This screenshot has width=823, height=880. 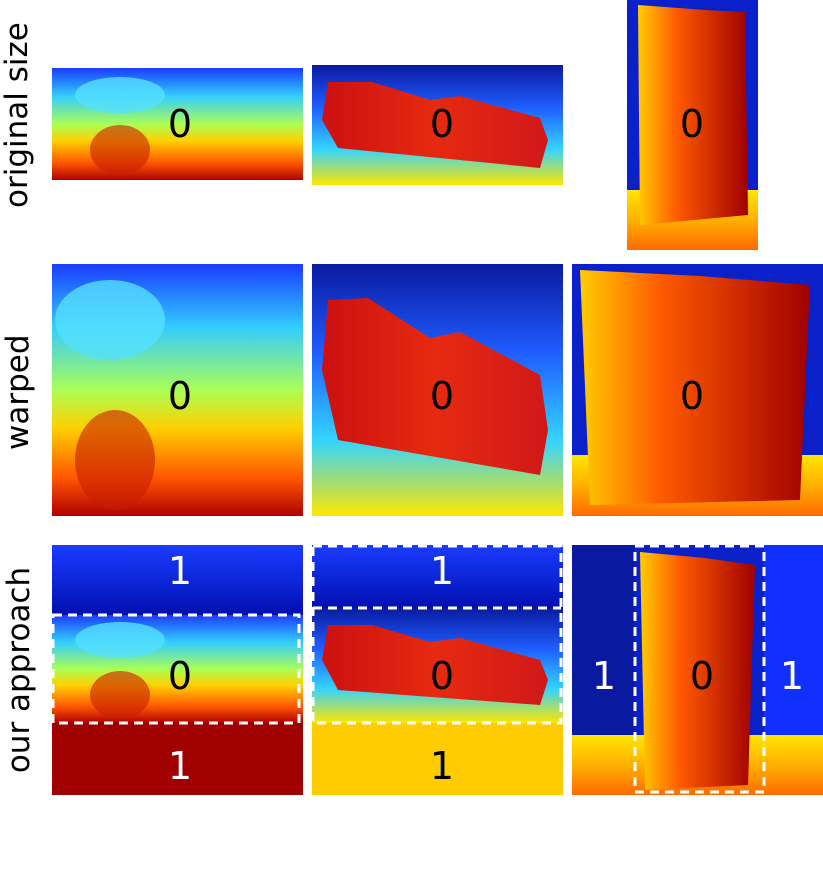 I want to click on panel-original-2: 0, so click(x=437, y=125).